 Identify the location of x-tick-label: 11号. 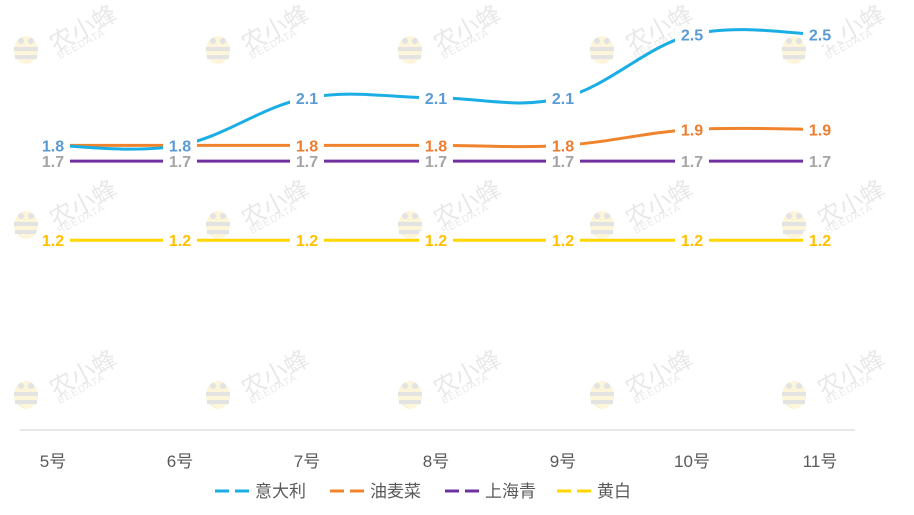
(820, 461).